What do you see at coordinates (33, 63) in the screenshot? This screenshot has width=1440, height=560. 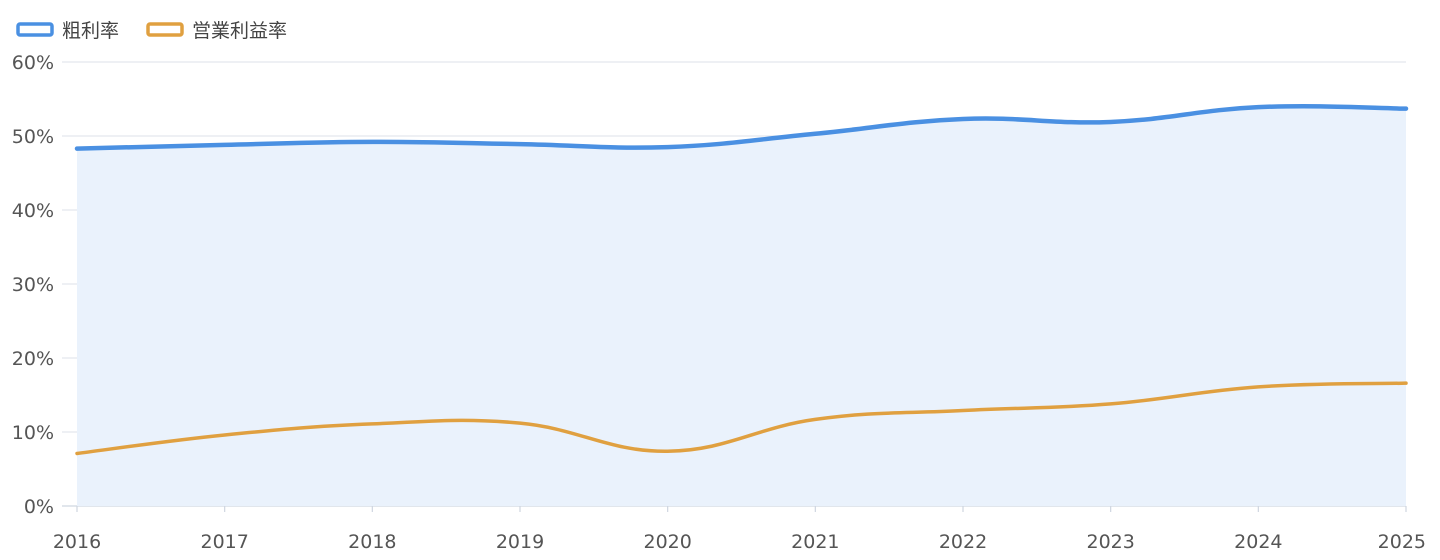 I see `y-tick-label: 60%` at bounding box center [33, 63].